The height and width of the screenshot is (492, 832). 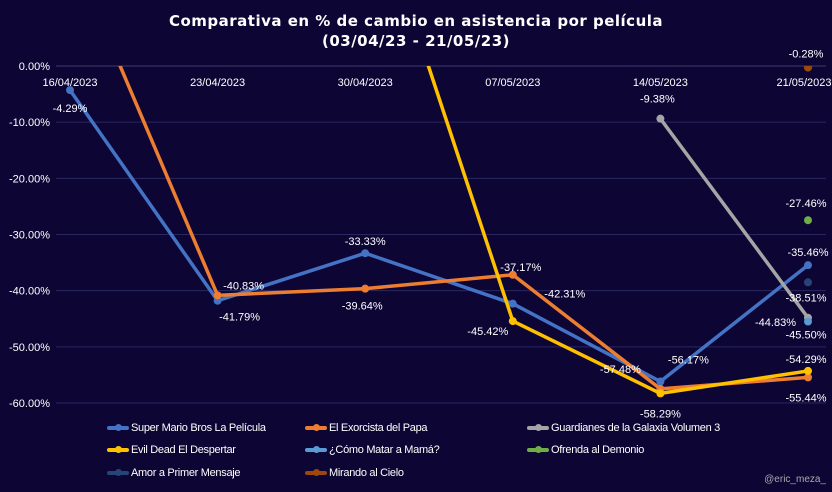 I want to click on y-tick-label: -40.00%, so click(x=29, y=292).